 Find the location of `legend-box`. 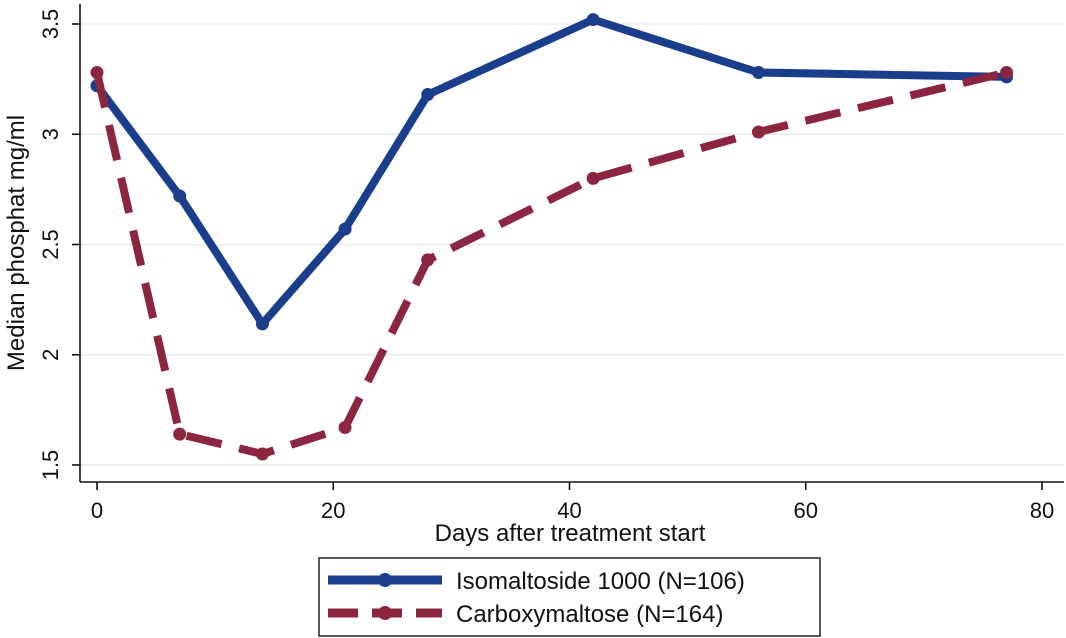

legend-box is located at coordinates (569, 597).